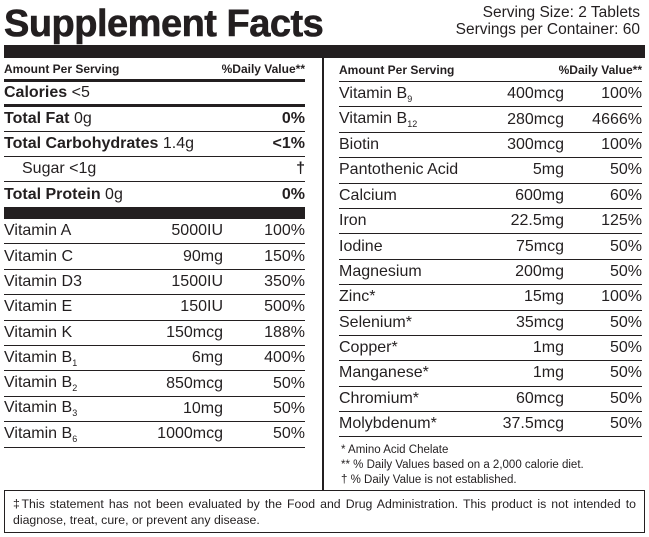  I want to click on total-fat-label: Total Fat, so click(37, 118).